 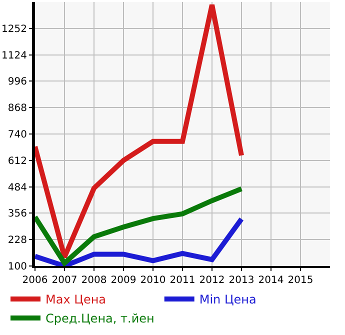 What do you see at coordinates (14, 56) in the screenshot?
I see `y-tick-label: 1124` at bounding box center [14, 56].